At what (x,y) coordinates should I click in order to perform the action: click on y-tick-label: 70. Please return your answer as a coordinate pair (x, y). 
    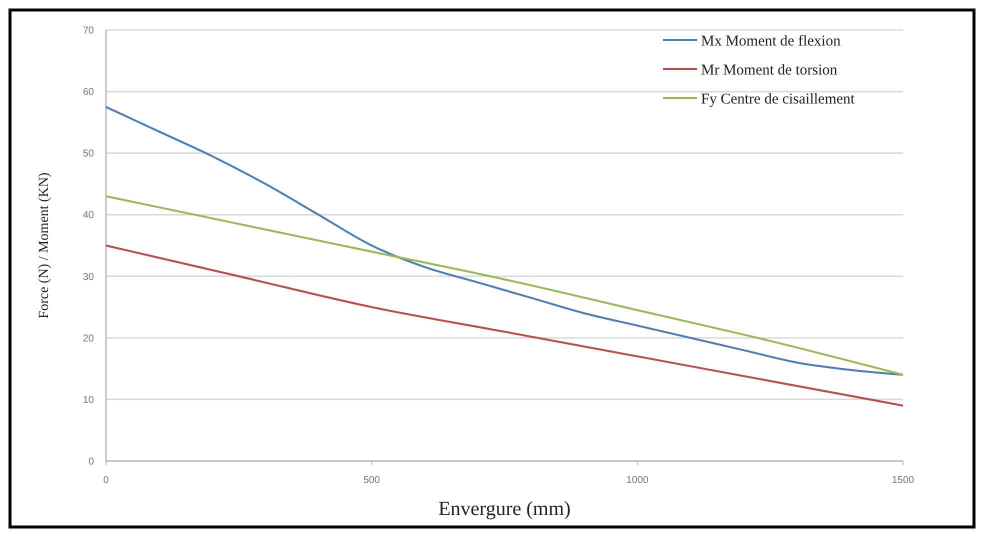
    Looking at the image, I should click on (88, 31).